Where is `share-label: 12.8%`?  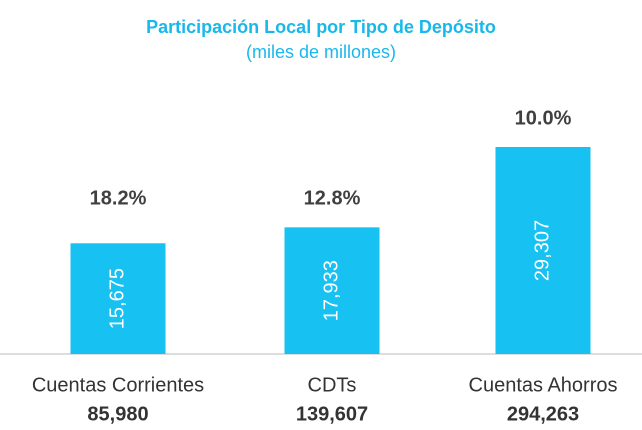
share-label: 12.8% is located at coordinates (332, 198).